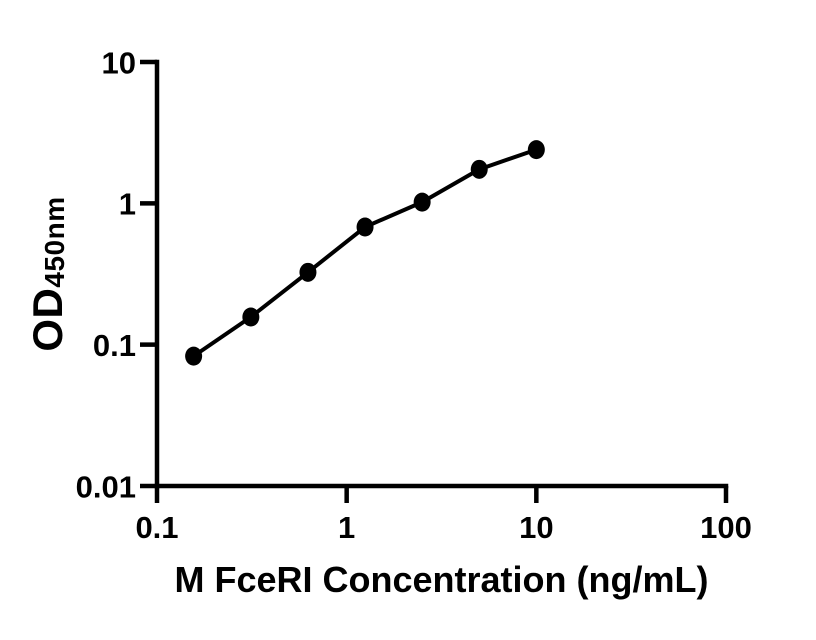 The image size is (816, 640). I want to click on x-tick-label: 1, so click(346, 527).